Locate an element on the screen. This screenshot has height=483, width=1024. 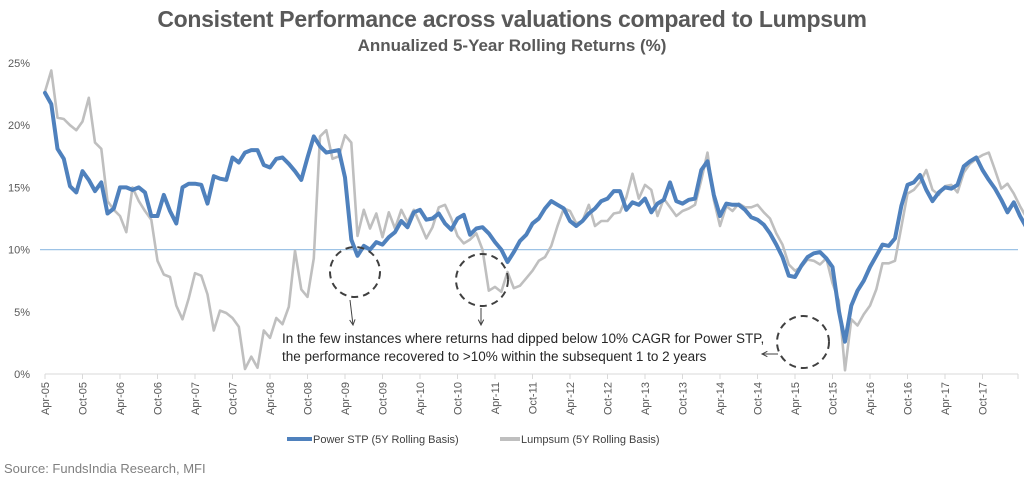
x-tick-label: Oct-08 is located at coordinates (309, 398).